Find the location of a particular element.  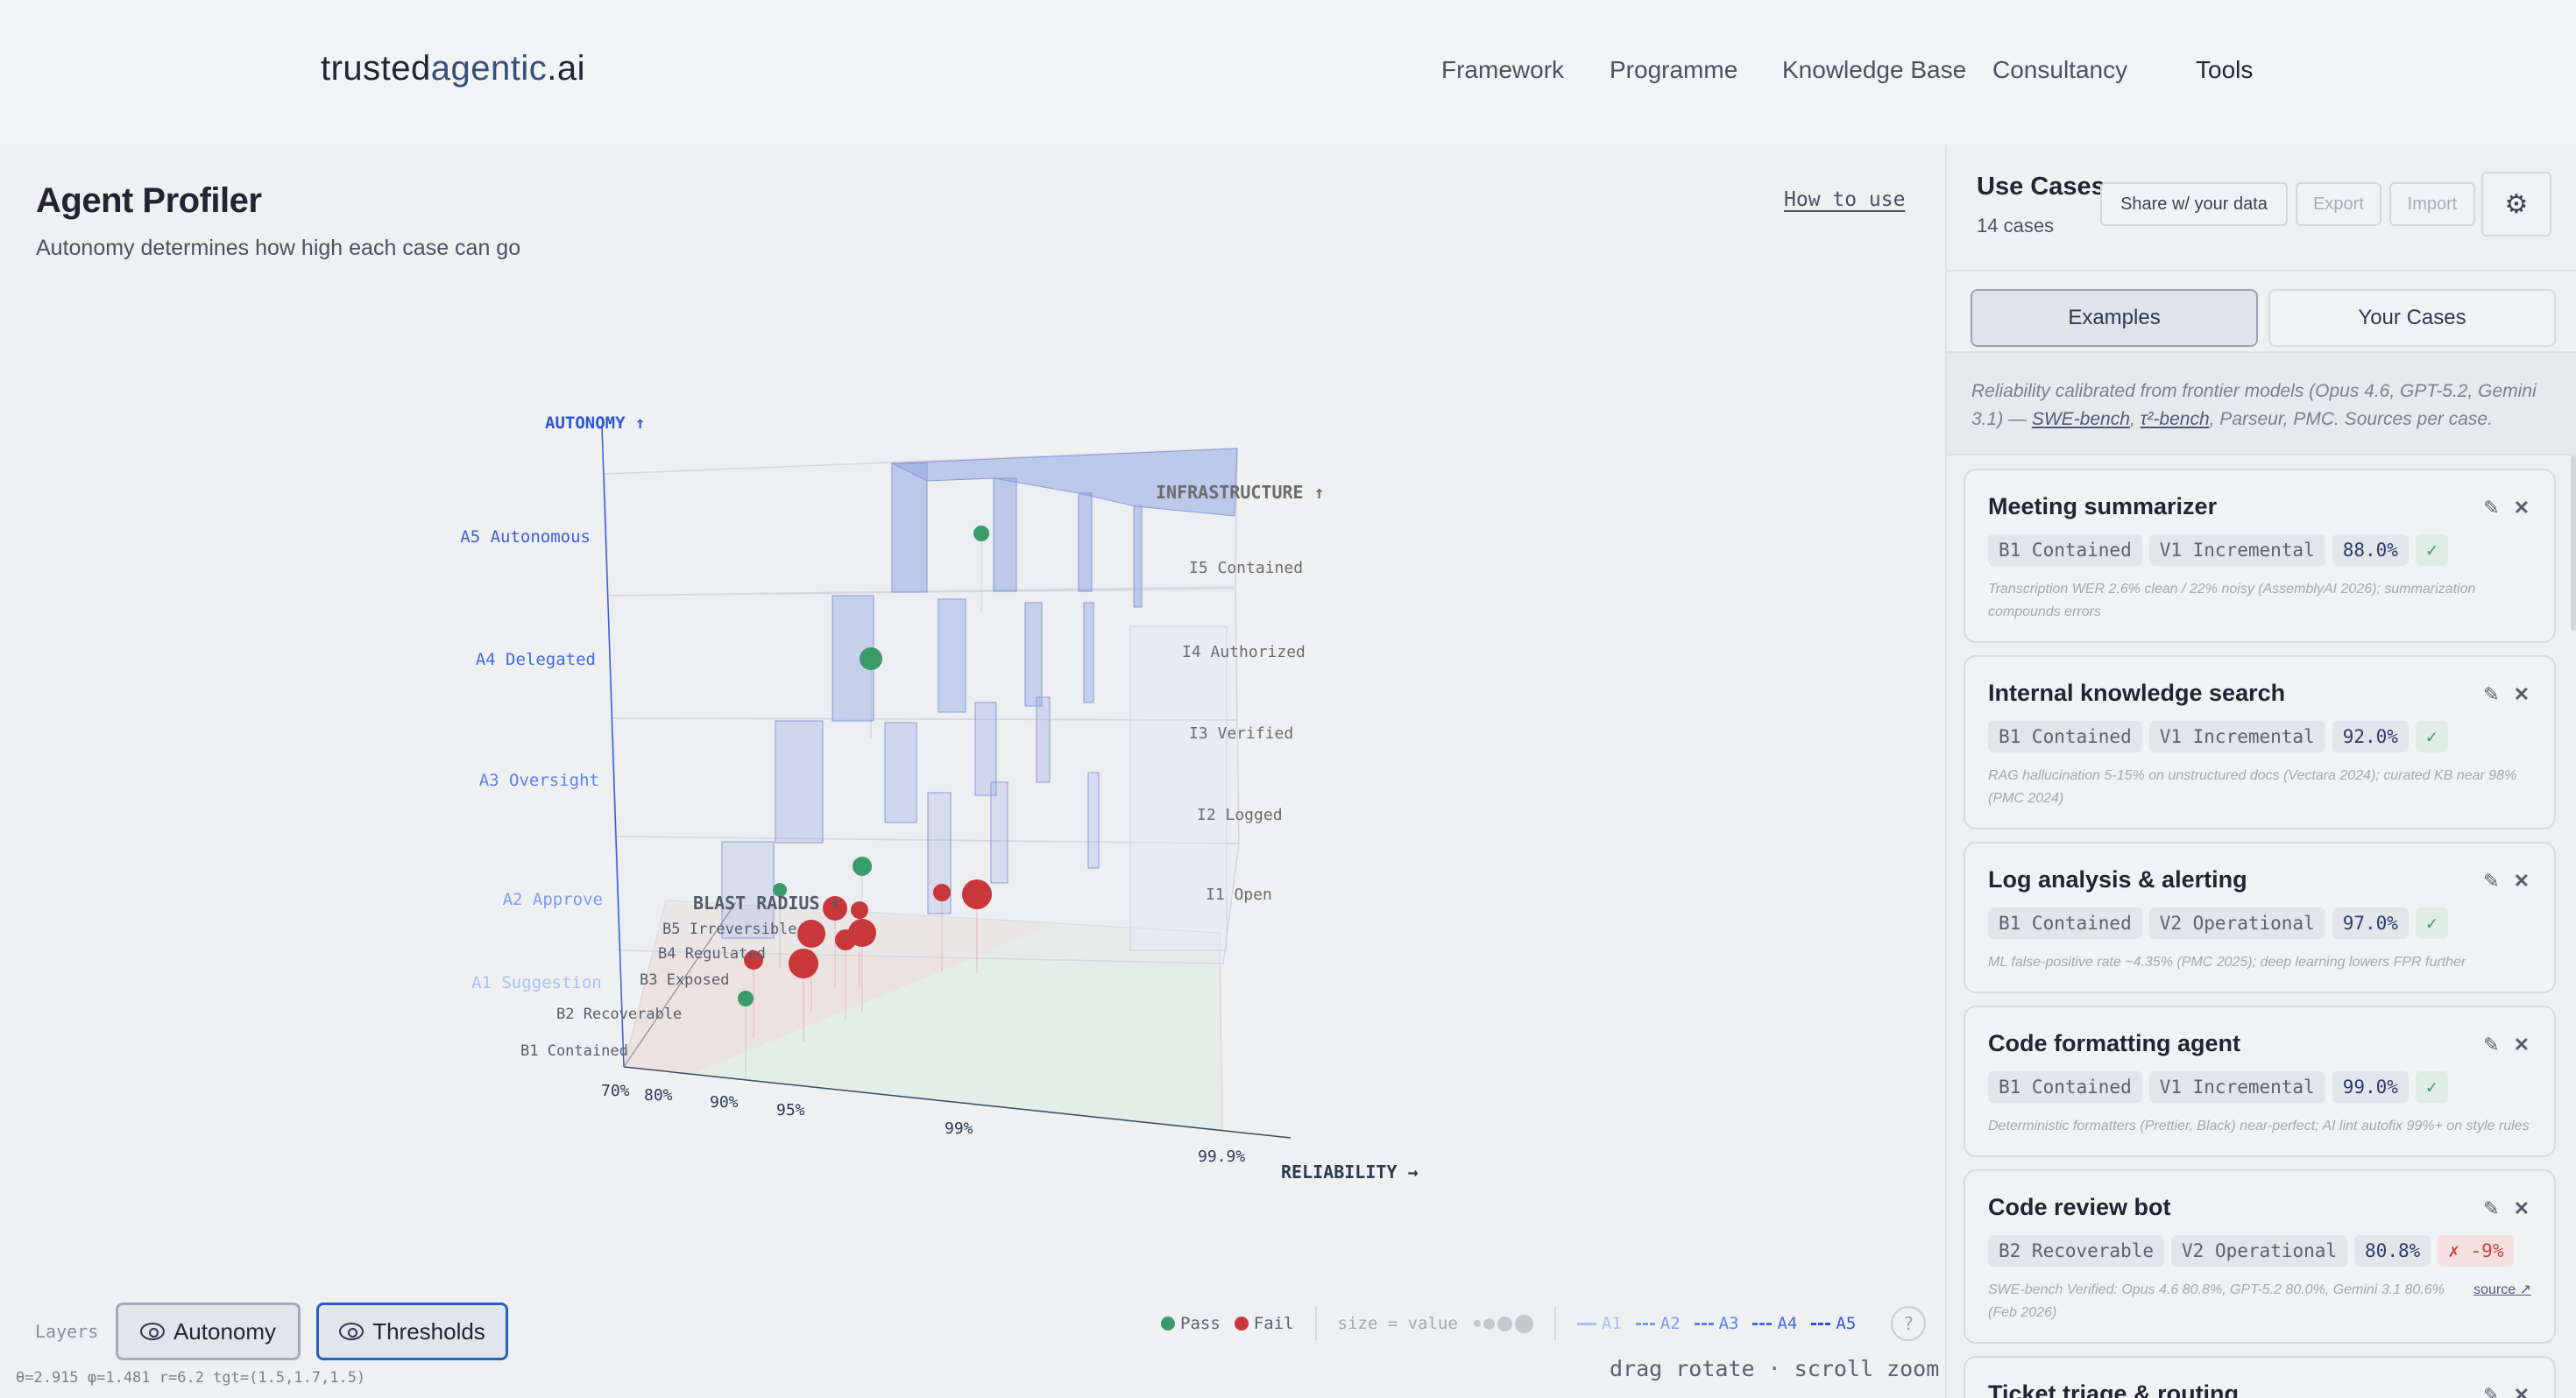

legend-a4: A4 is located at coordinates (1774, 1323).